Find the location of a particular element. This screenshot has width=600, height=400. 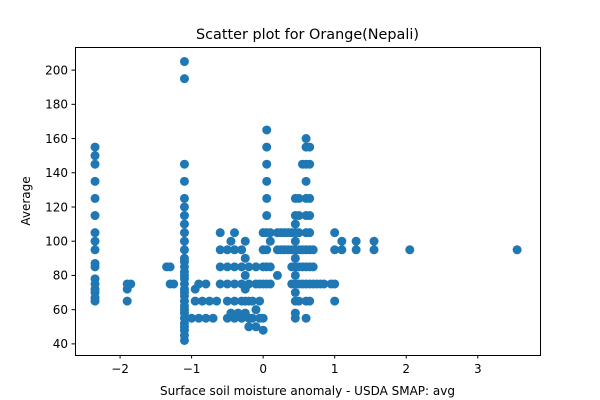

y-tick-label: 60 is located at coordinates (60, 310).